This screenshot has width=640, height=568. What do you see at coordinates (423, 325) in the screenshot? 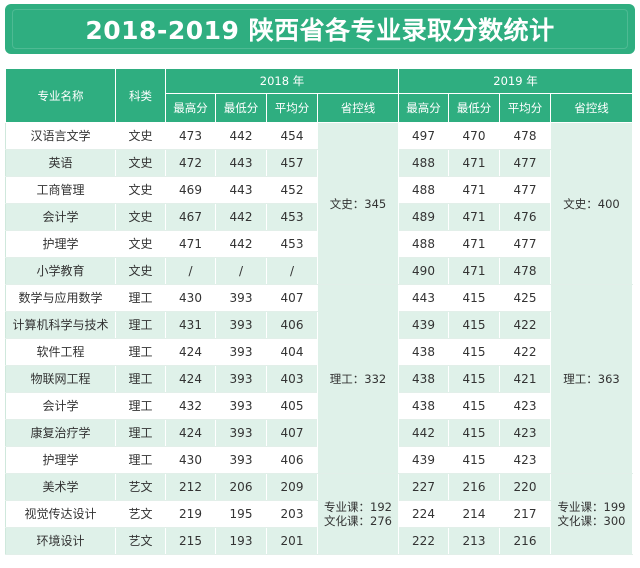
I see `cell-2019-max: 439` at bounding box center [423, 325].